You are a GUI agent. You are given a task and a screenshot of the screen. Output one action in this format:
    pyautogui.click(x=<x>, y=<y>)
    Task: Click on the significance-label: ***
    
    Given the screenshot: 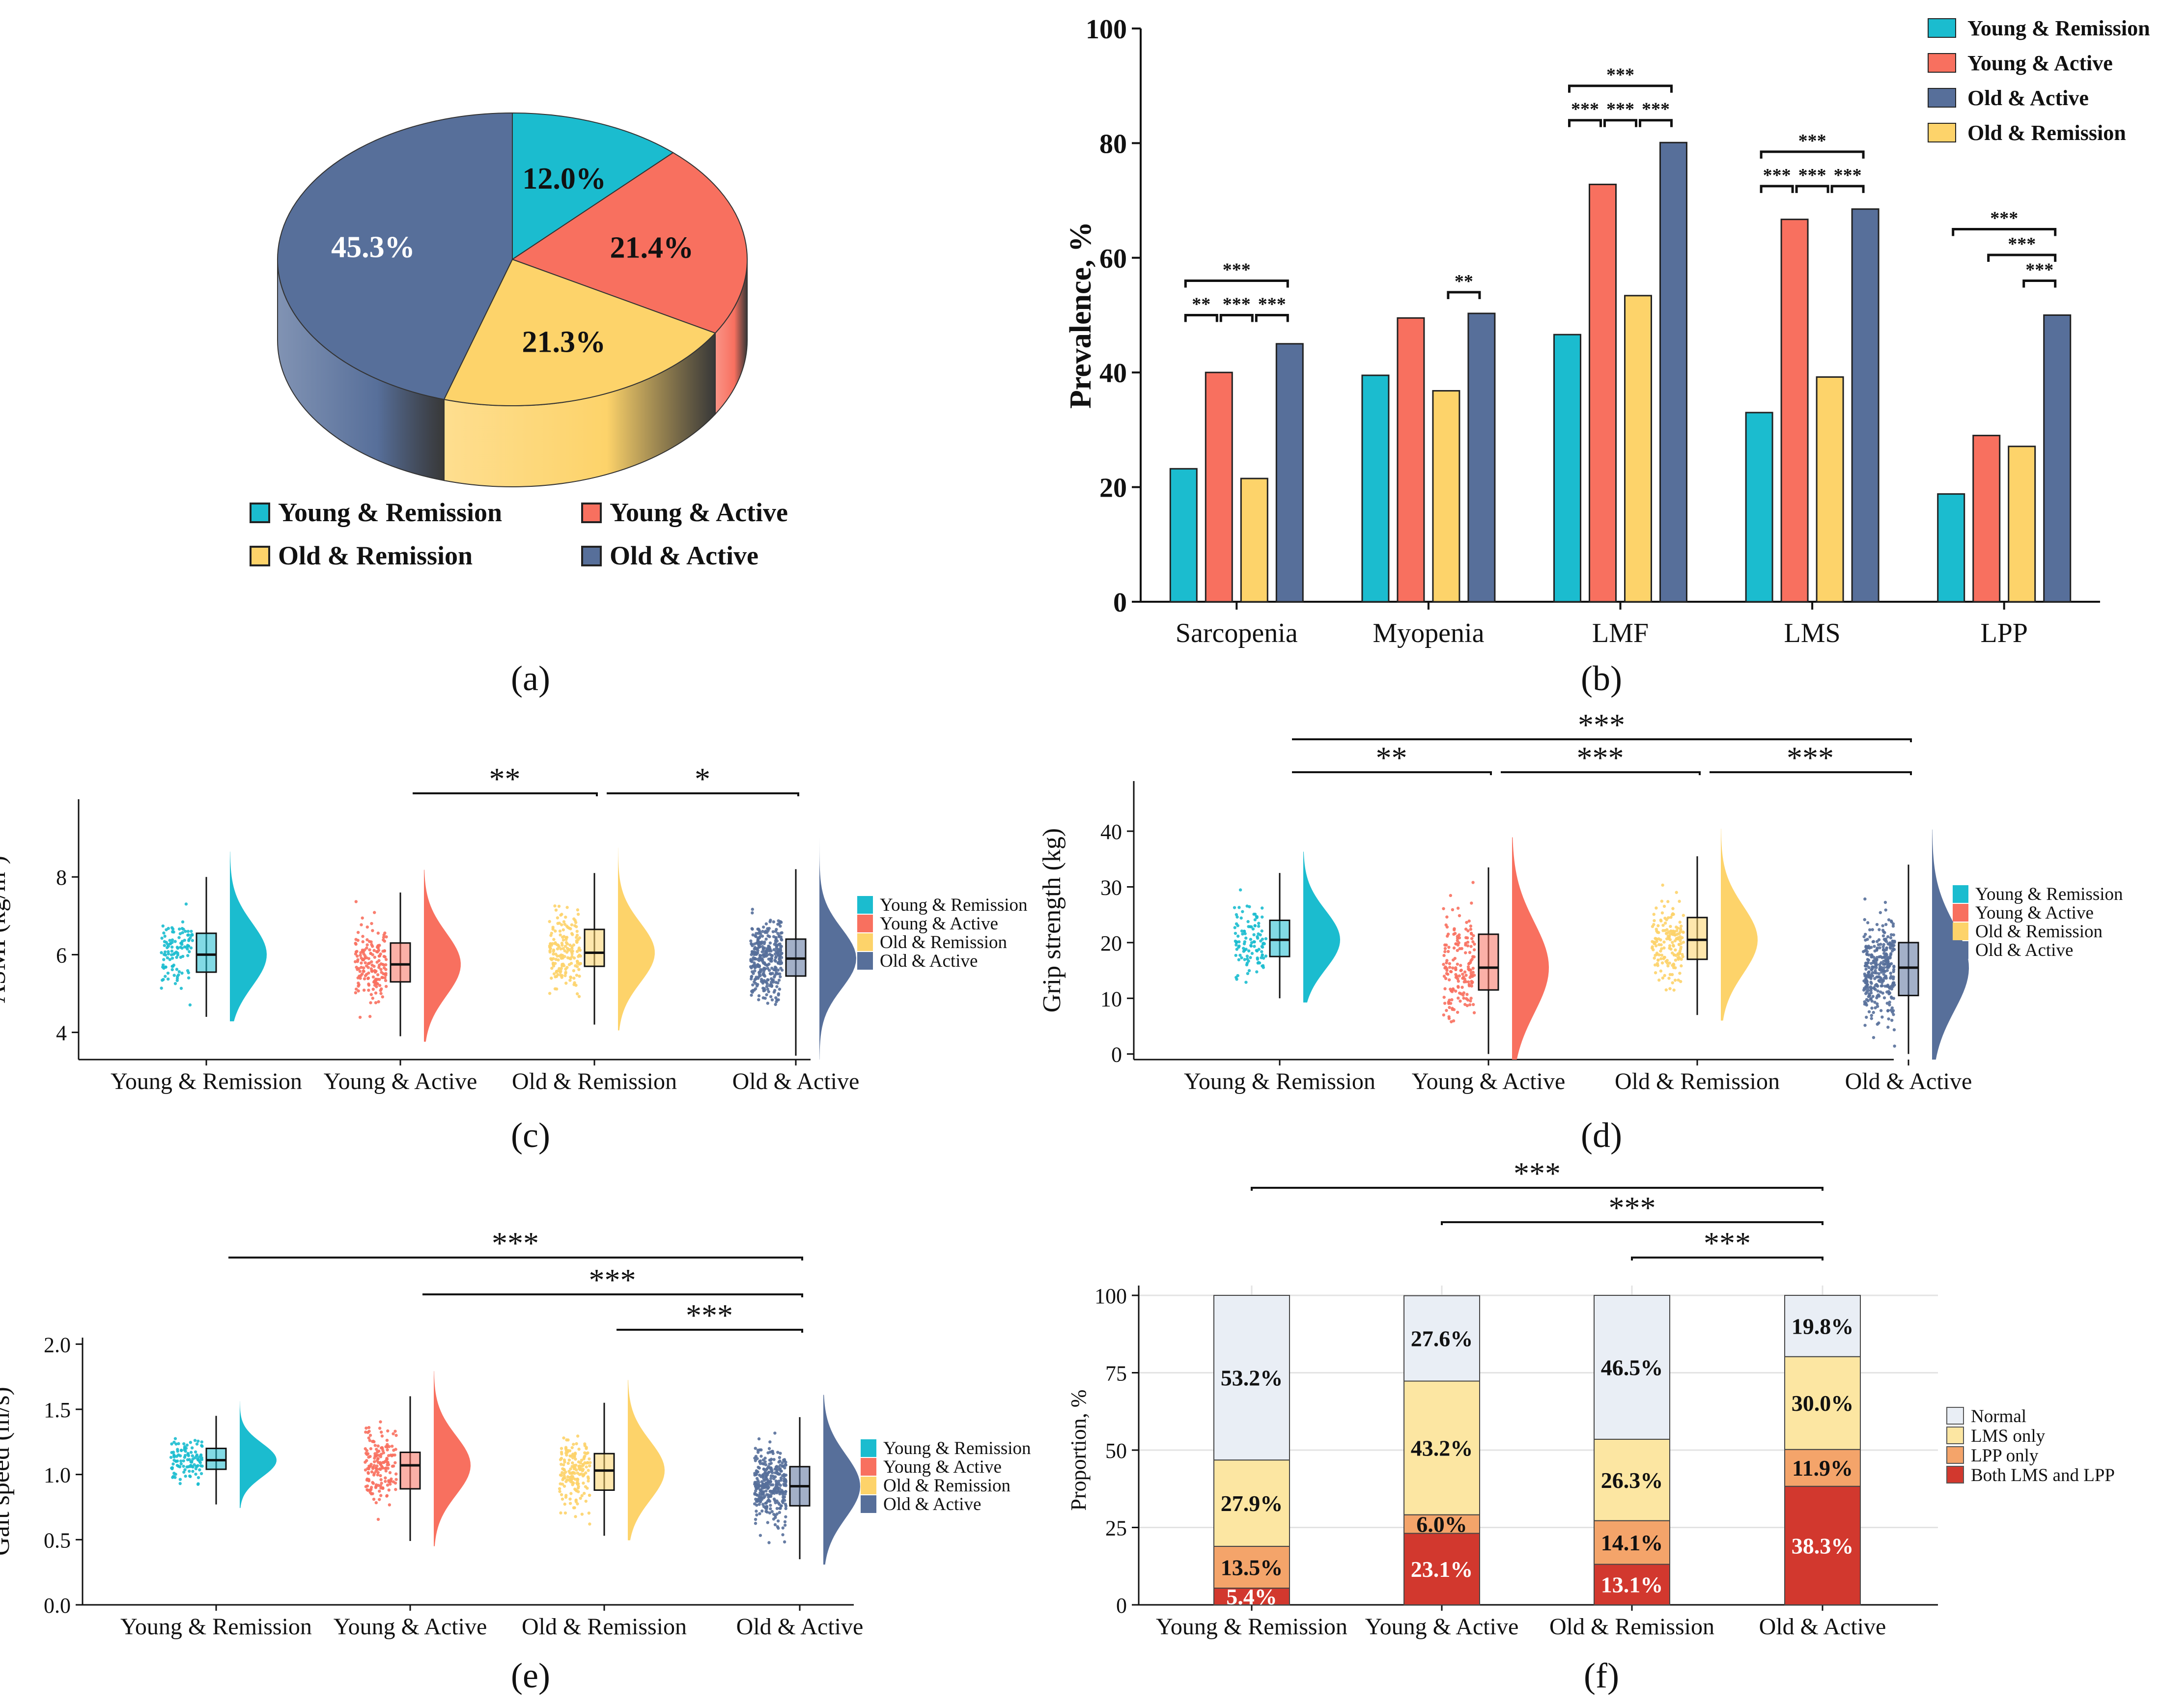 What is the action you would take?
    pyautogui.click(x=1727, y=1243)
    